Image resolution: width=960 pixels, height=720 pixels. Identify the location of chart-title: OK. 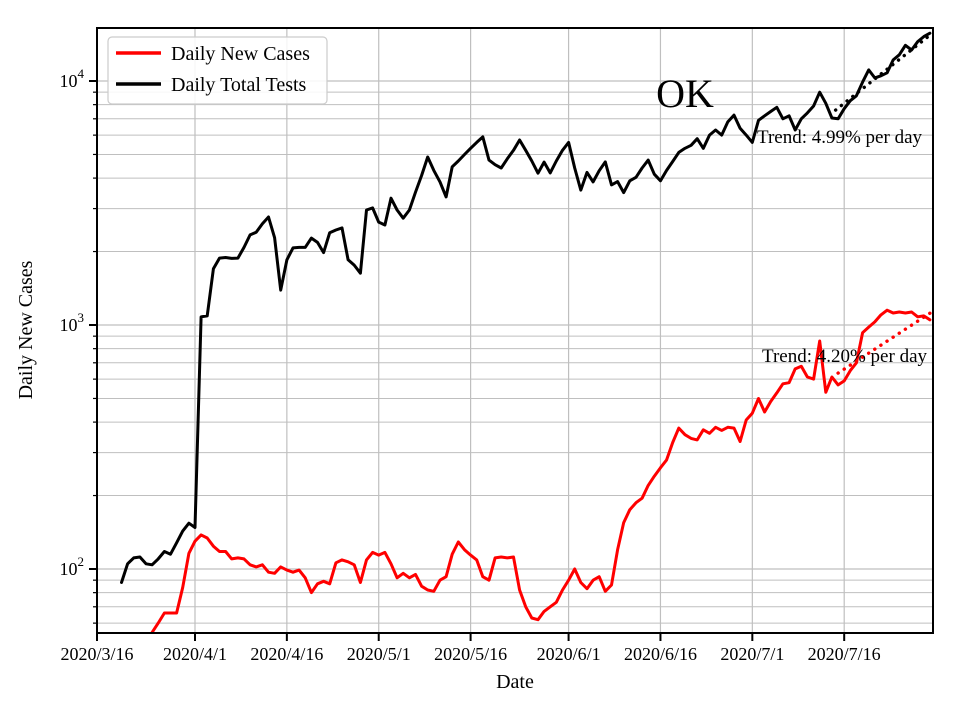
(685, 93).